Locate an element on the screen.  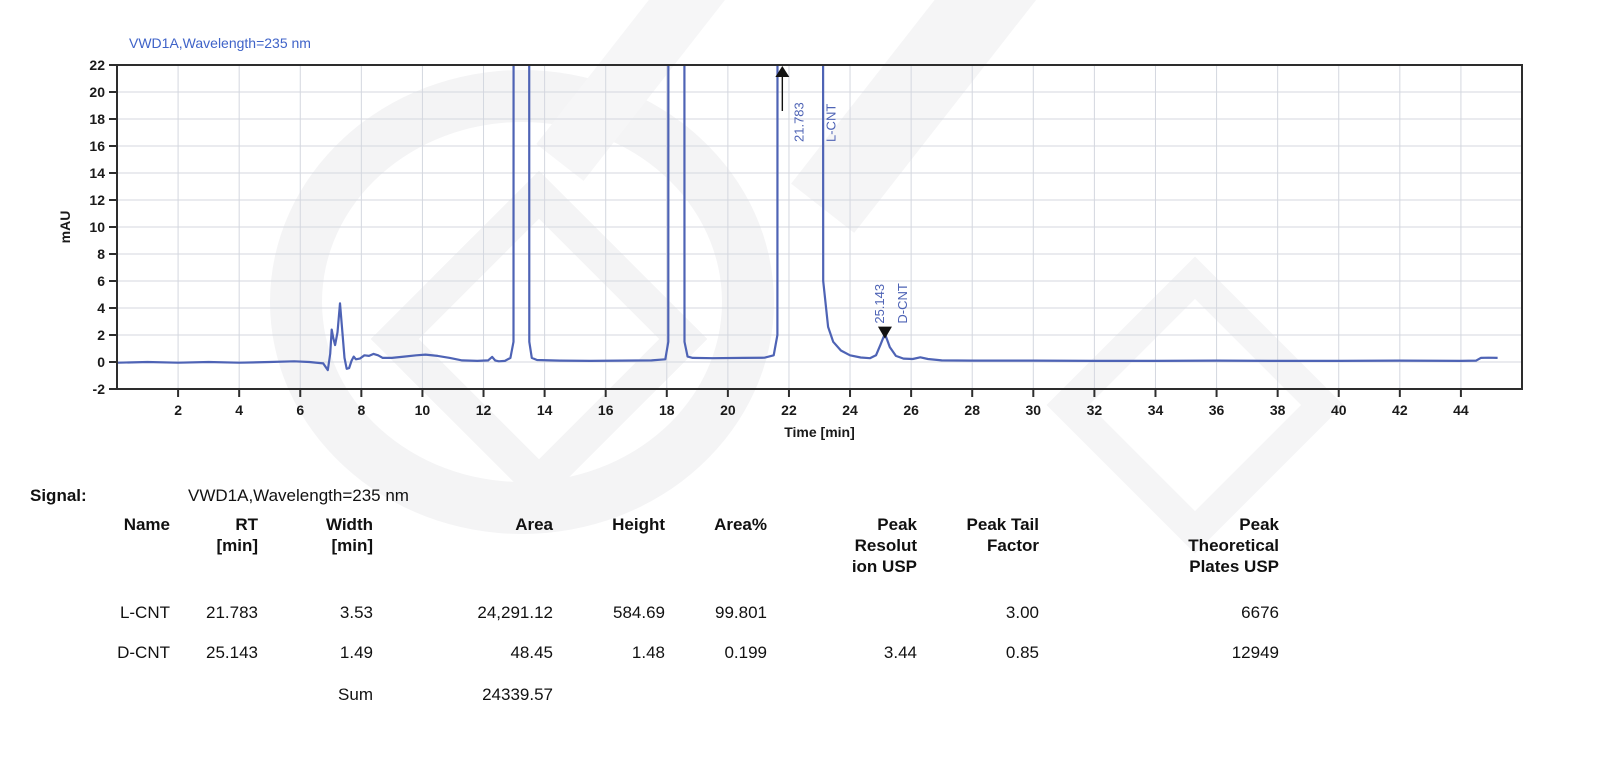
col-header-plates: Peak Theoretical Plates USP is located at coordinates (1233, 545).